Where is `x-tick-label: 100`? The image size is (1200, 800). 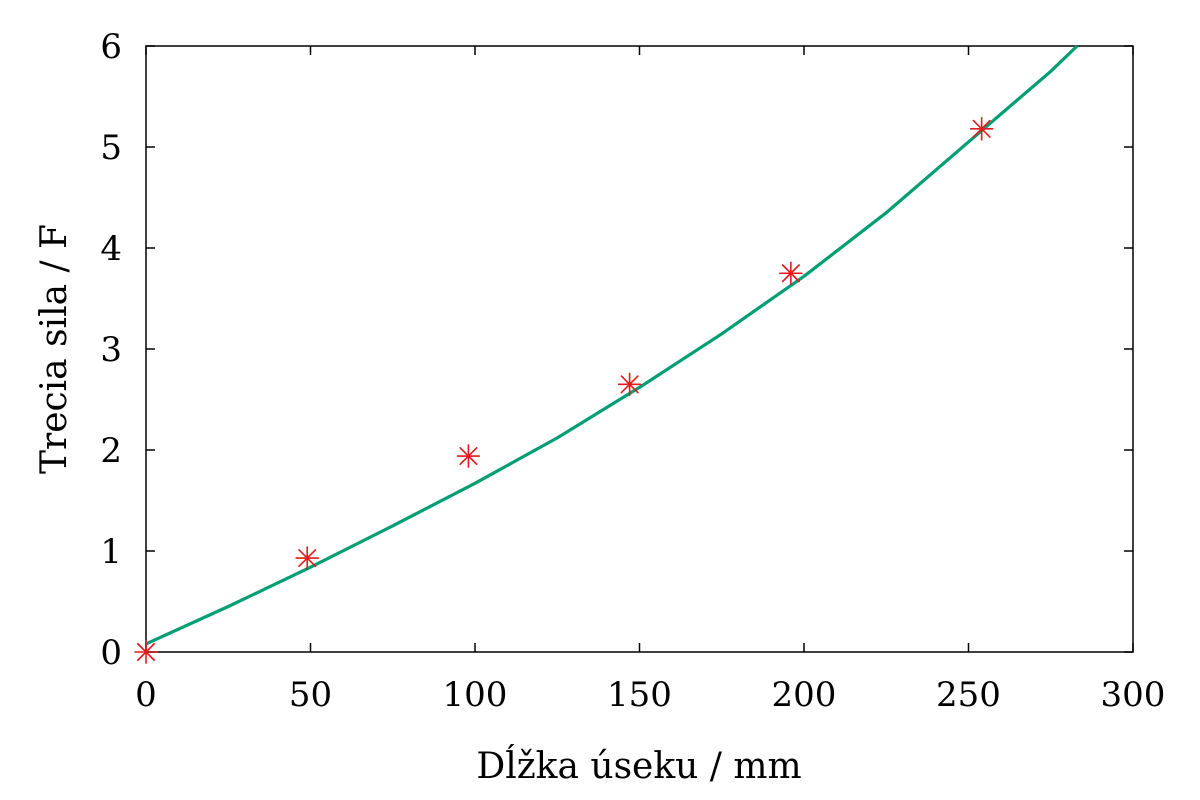
x-tick-label: 100 is located at coordinates (475, 695).